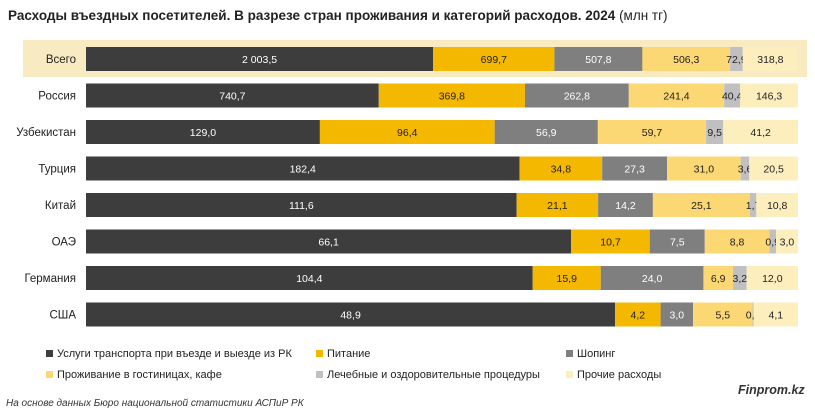 This screenshot has width=815, height=417. What do you see at coordinates (61, 60) in the screenshot?
I see `category-label: Всего` at bounding box center [61, 60].